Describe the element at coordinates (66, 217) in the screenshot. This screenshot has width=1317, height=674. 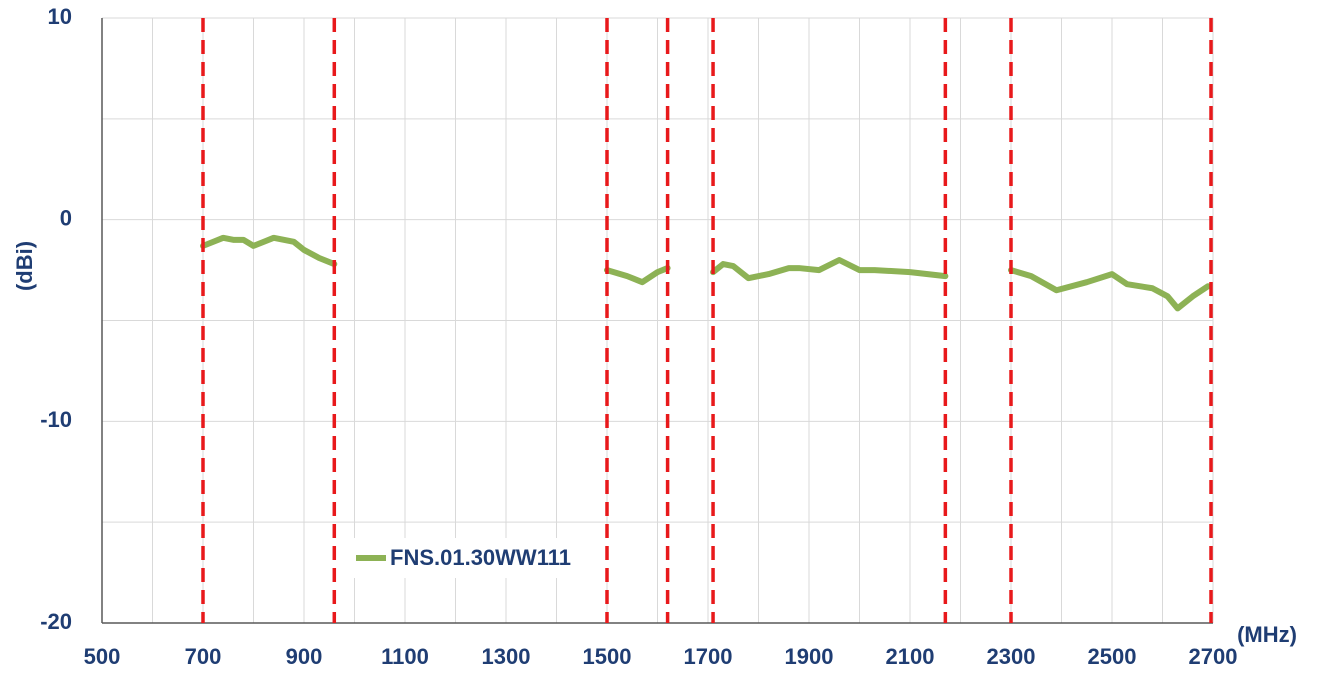
I see `y-tick-label: 0` at that location.